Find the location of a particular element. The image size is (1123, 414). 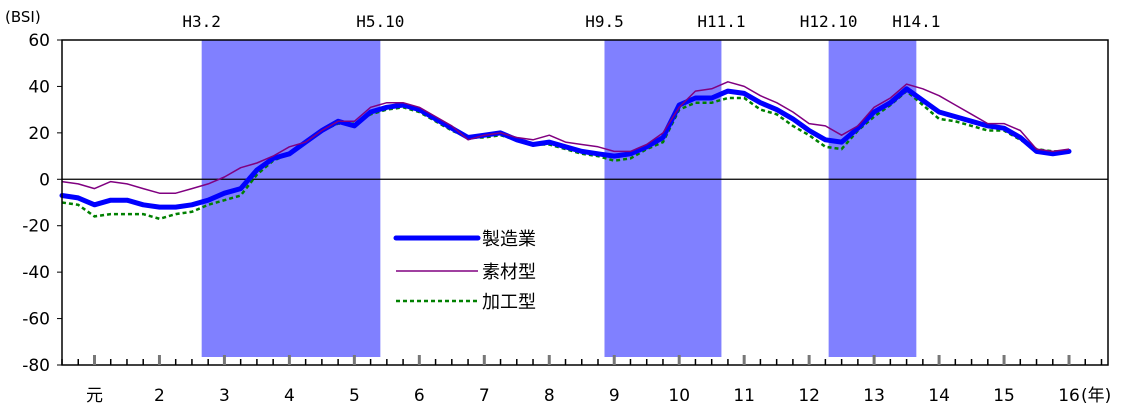

x-tick-label: 14 is located at coordinates (939, 396).